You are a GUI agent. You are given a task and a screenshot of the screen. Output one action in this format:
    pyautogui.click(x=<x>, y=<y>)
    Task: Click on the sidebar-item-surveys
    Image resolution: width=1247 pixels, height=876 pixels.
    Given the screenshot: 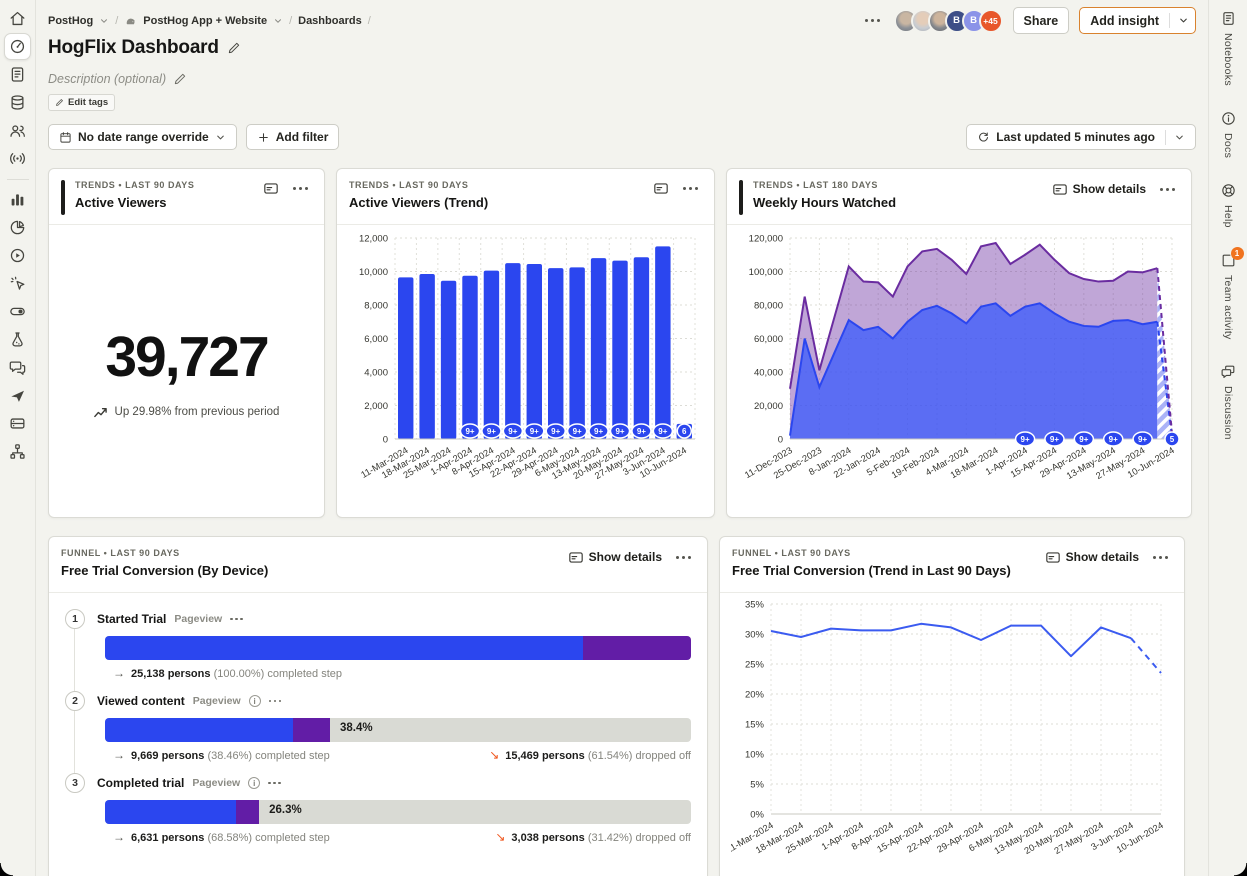 What is the action you would take?
    pyautogui.click(x=17, y=367)
    